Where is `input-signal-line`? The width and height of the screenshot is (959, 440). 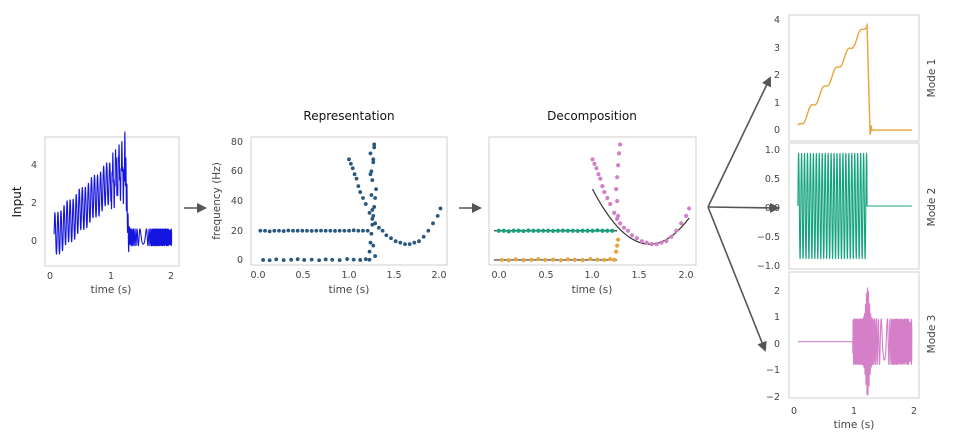 input-signal-line is located at coordinates (113, 193).